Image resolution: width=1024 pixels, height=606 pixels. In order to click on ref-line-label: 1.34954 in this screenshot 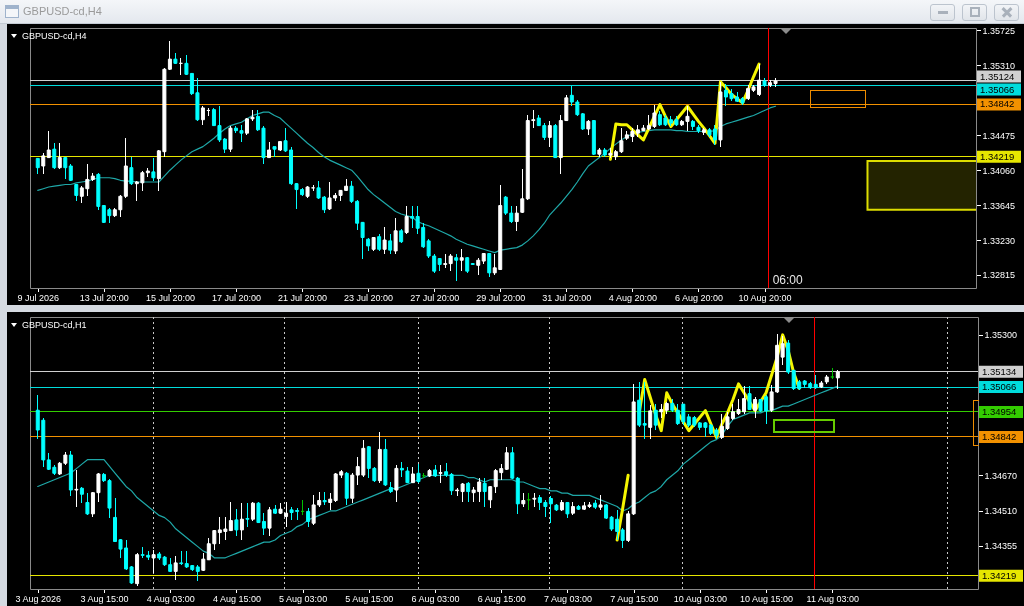, I will do `click(999, 411)`.